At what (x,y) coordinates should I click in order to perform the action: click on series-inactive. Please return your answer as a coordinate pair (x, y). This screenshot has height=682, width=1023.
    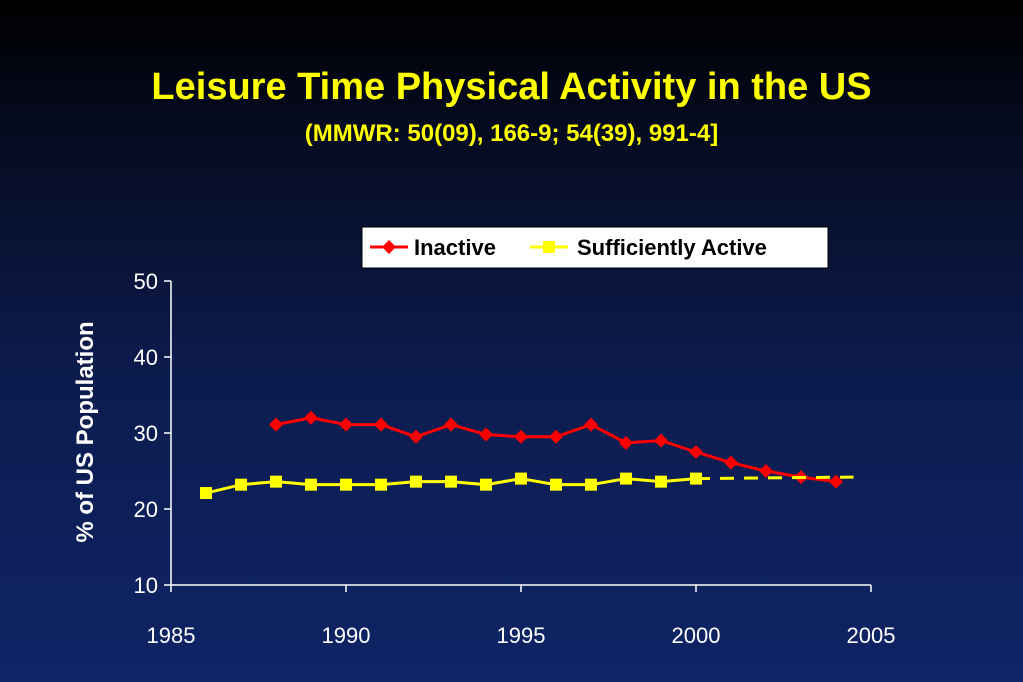
    Looking at the image, I should click on (556, 449).